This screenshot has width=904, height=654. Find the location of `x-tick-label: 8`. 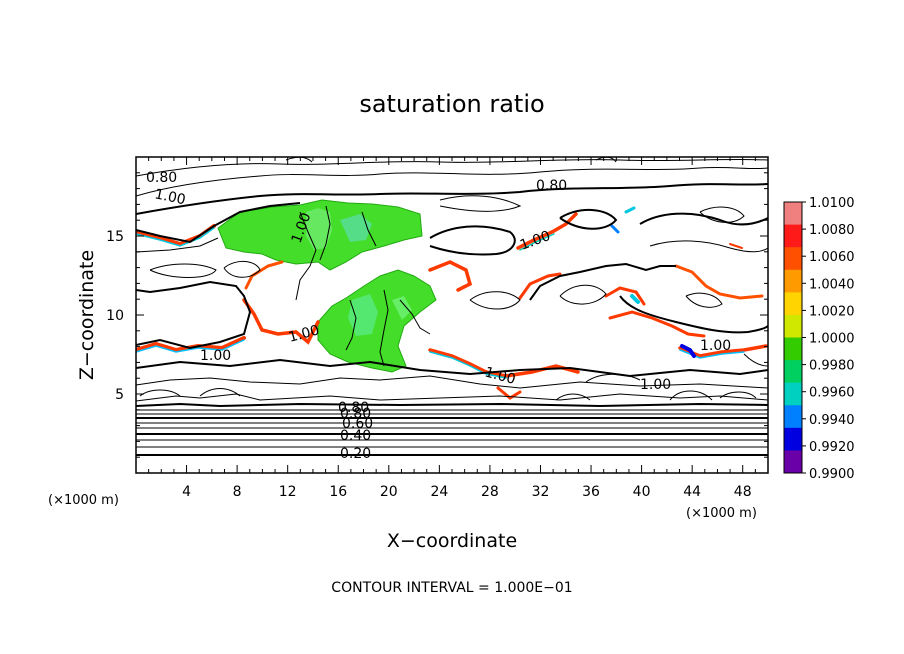

x-tick-label: 8 is located at coordinates (237, 492).